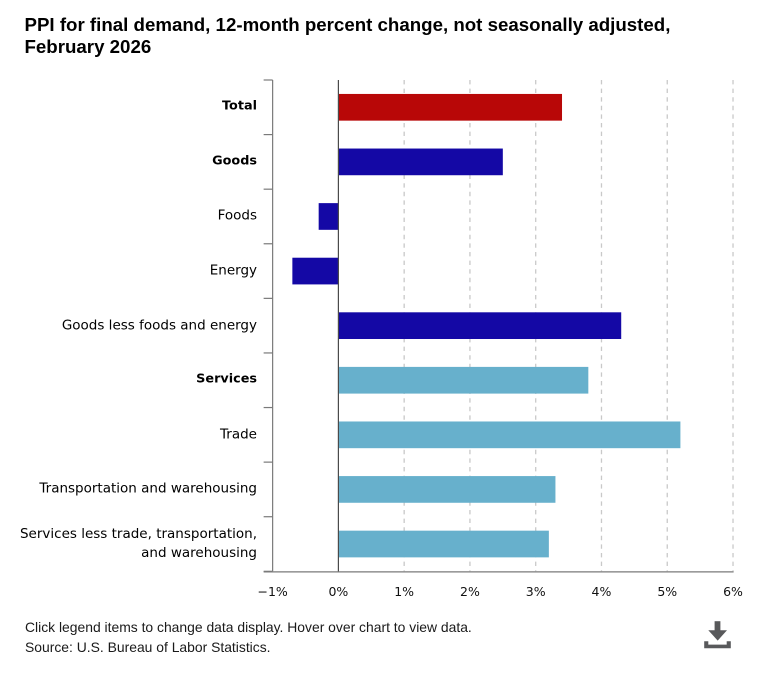 Image resolution: width=757 pixels, height=677 pixels. I want to click on download-icon, so click(717, 634).